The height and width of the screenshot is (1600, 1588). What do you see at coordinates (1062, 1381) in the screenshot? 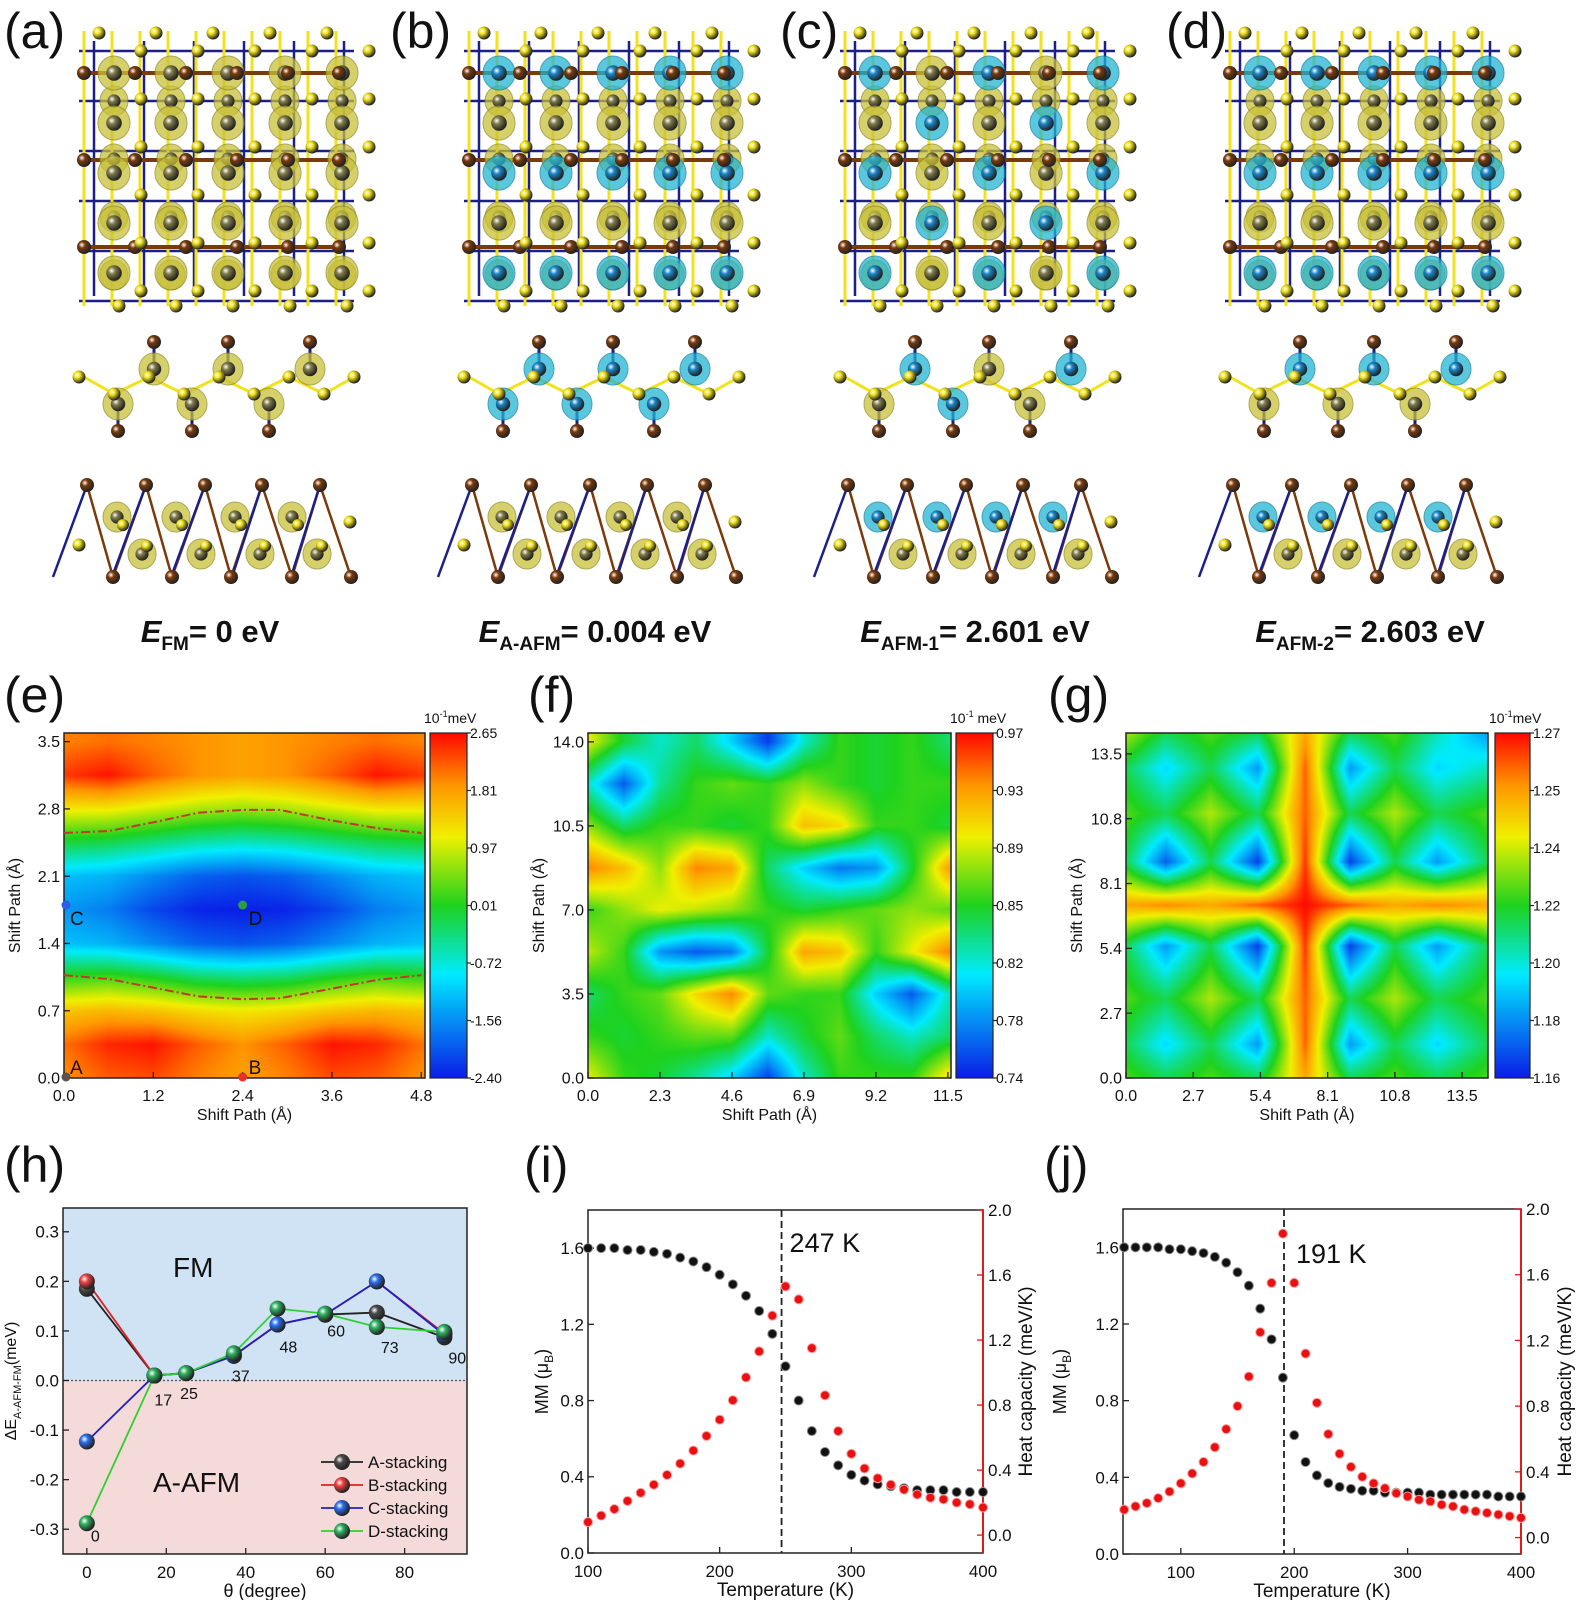
I see `y-axis-label: MM (μB)` at bounding box center [1062, 1381].